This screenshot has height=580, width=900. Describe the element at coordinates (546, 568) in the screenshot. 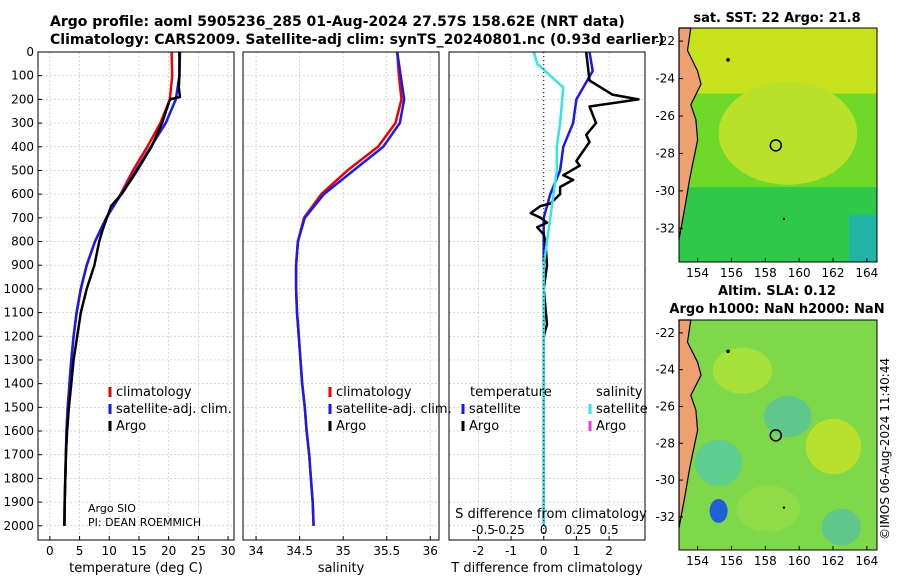

I see `x-axis-label: T difference from climatology` at that location.